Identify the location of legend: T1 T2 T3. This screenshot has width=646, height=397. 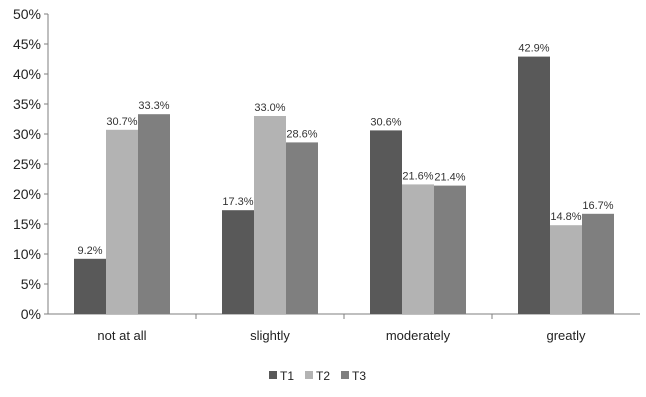
(317, 376).